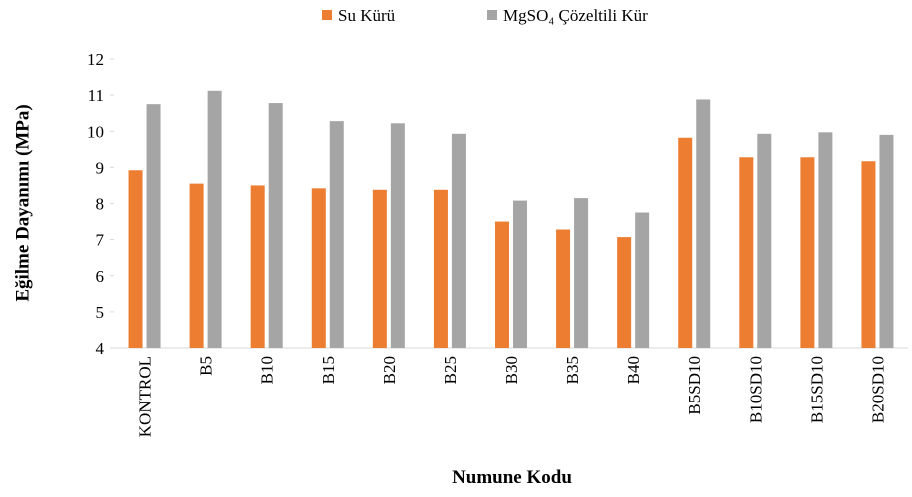 The height and width of the screenshot is (497, 912). Describe the element at coordinates (100, 204) in the screenshot. I see `y-tick-label: 8` at that location.